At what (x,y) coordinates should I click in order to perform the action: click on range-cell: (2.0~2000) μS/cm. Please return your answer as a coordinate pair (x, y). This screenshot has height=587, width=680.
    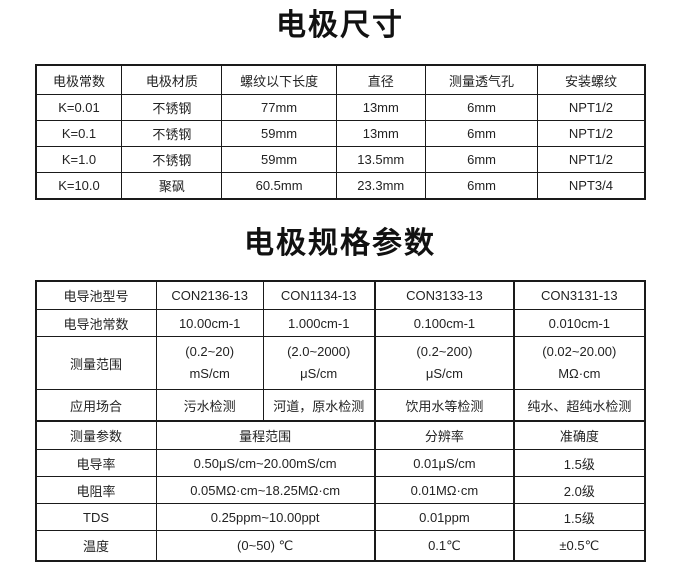
    Looking at the image, I should click on (319, 363).